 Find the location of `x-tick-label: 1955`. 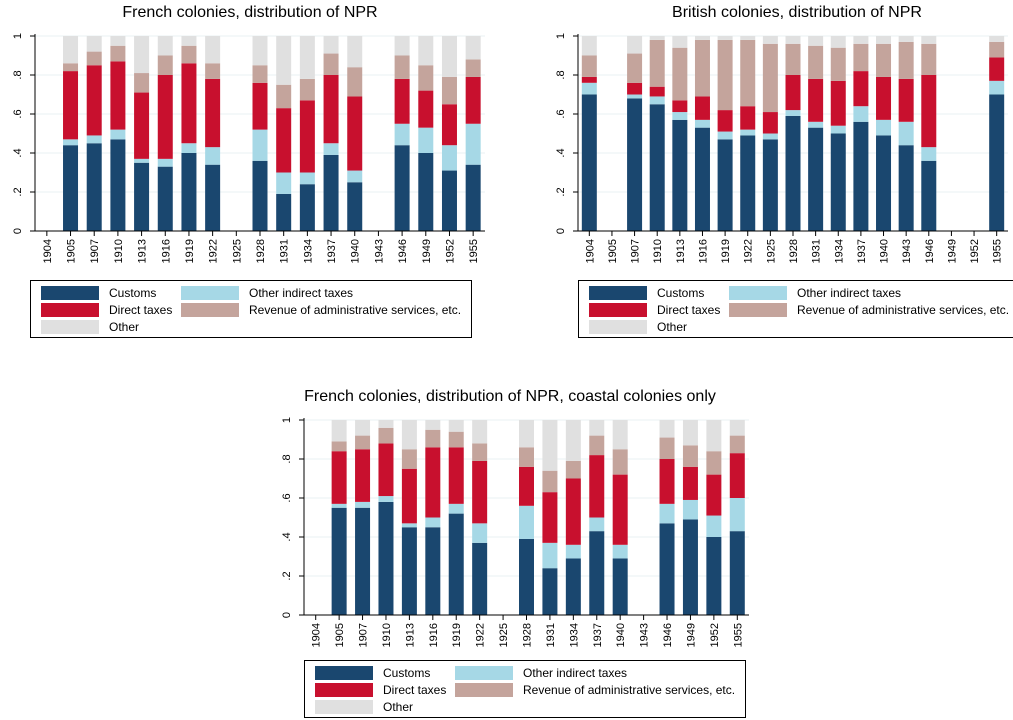

x-tick-label: 1955 is located at coordinates (474, 251).